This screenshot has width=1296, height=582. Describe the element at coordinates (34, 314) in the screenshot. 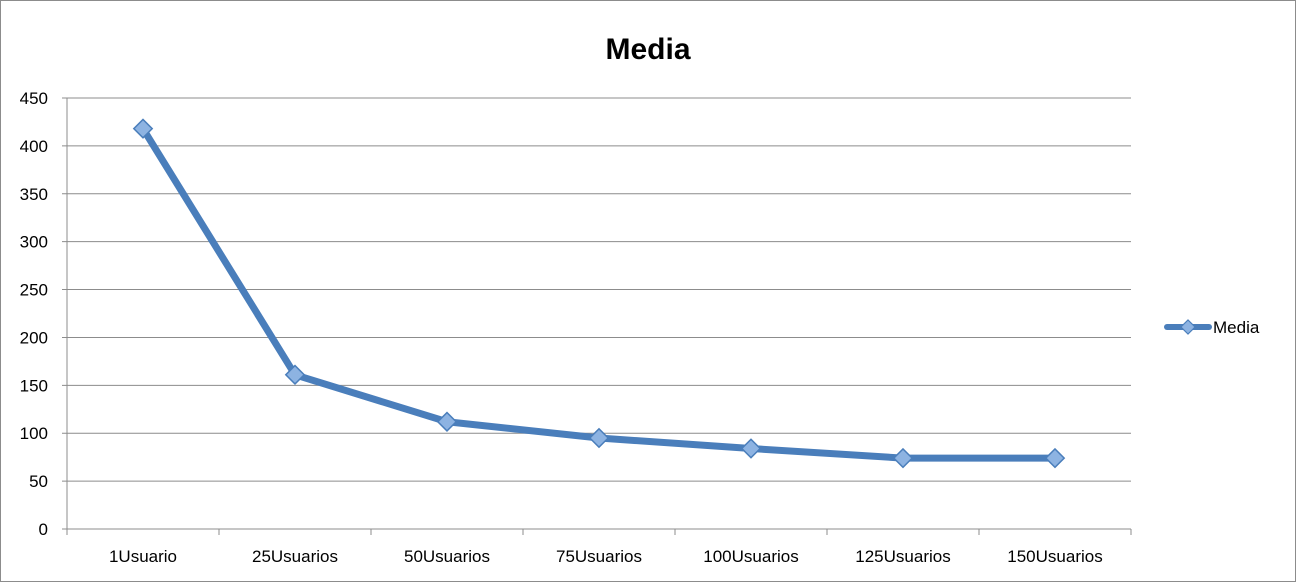

I see `y-axis-tick-labels: 0 50 100 150 200 250 300 350 400 450` at that location.